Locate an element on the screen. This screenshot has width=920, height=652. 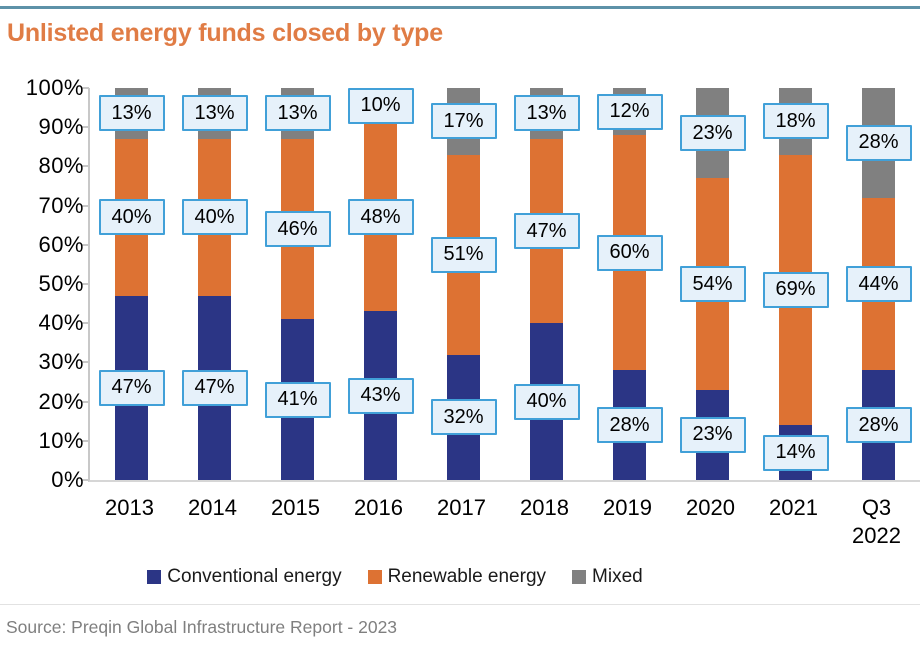
data-label-2021-mixed: 18% is located at coordinates (795, 121).